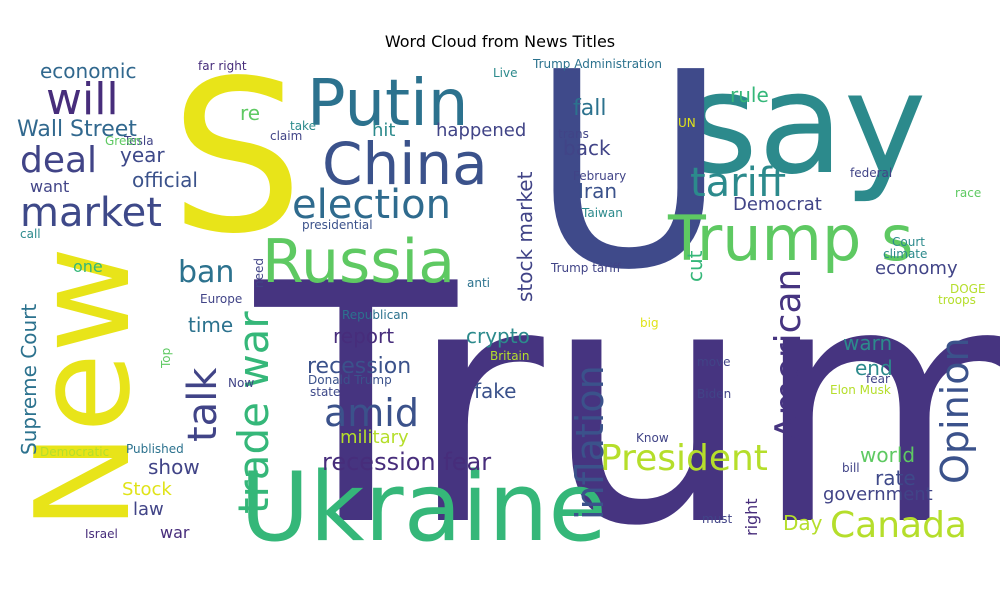 This screenshot has height=600, width=1000. I want to click on word-hit: hit, so click(383, 130).